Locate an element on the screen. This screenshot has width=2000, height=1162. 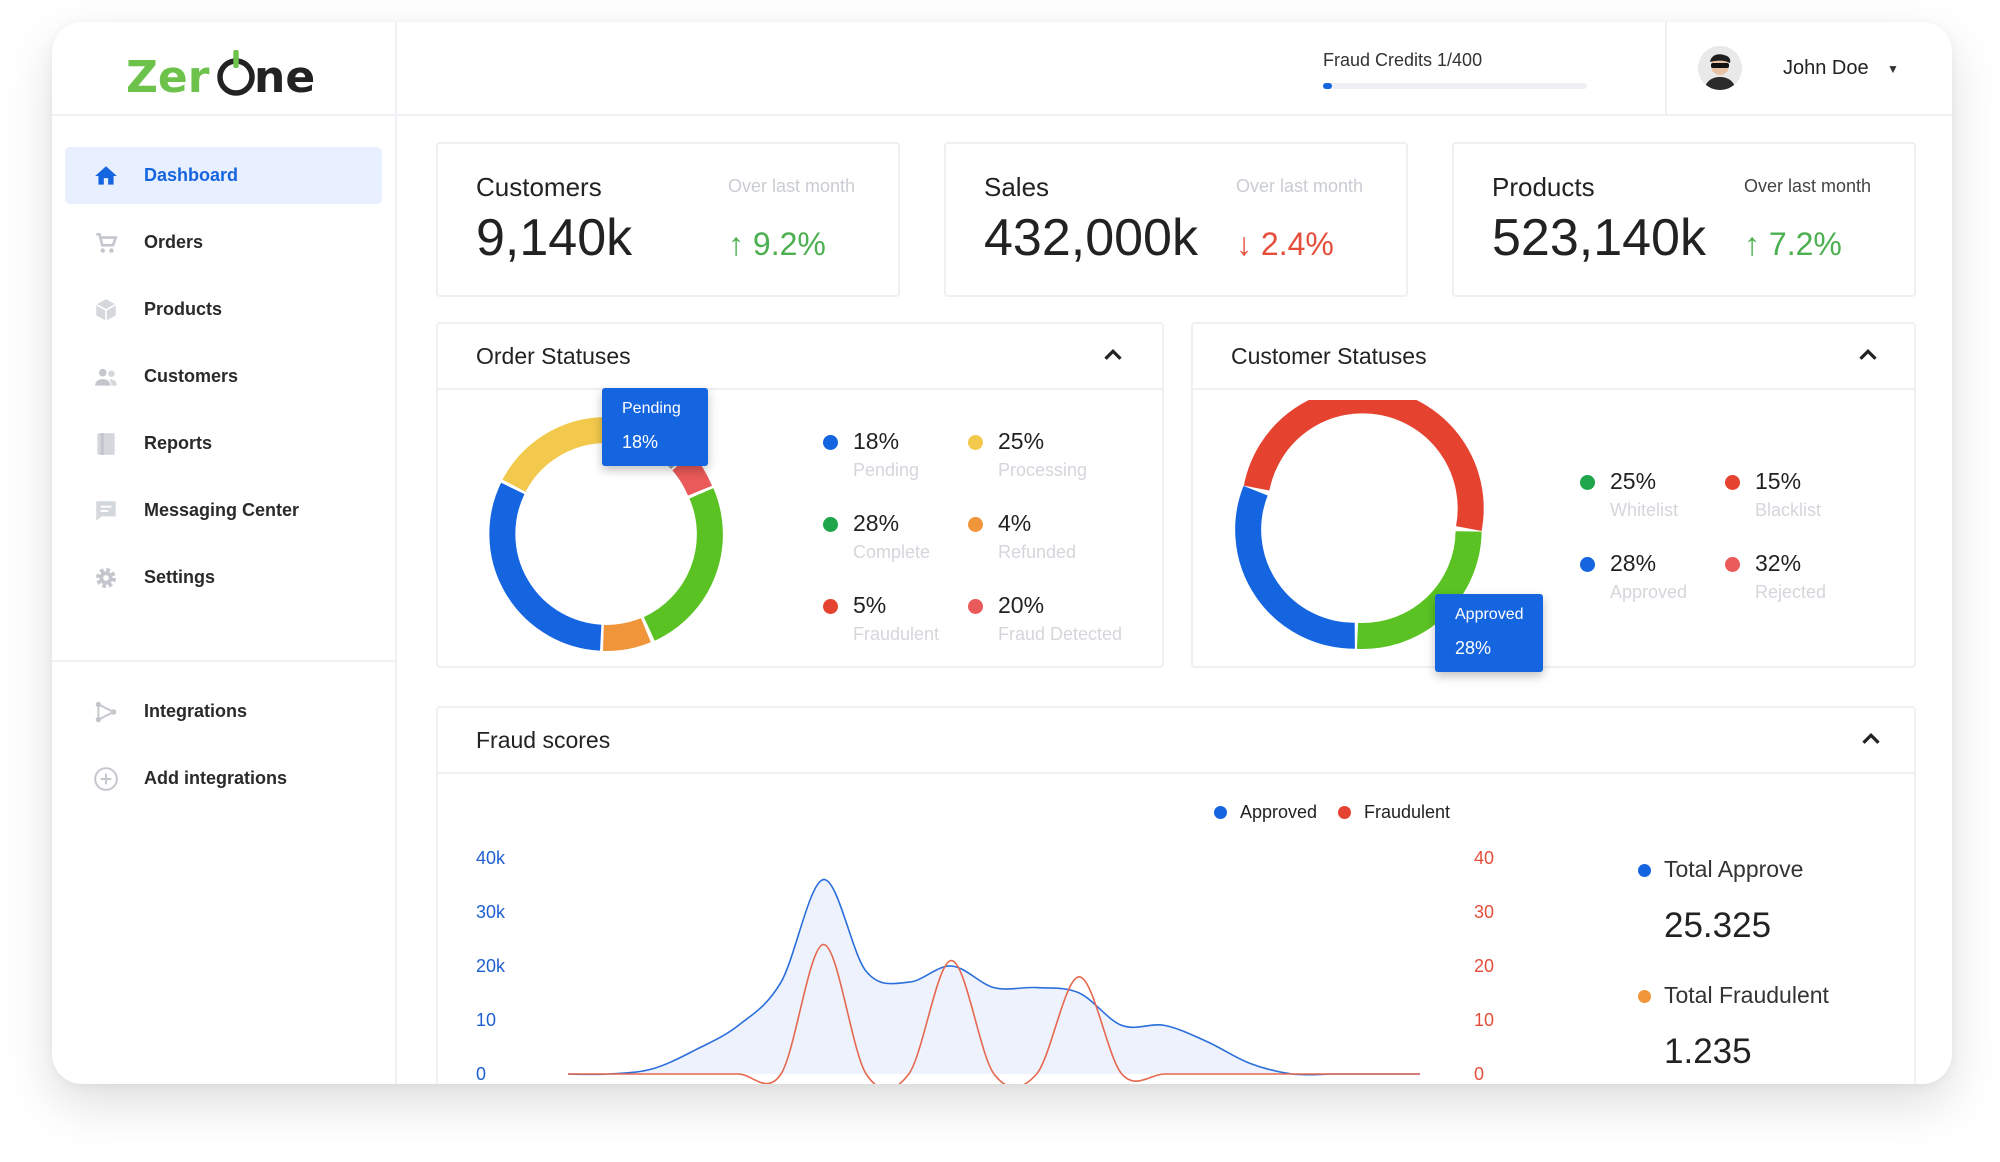
donut-segment-pending is located at coordinates (545, 566).